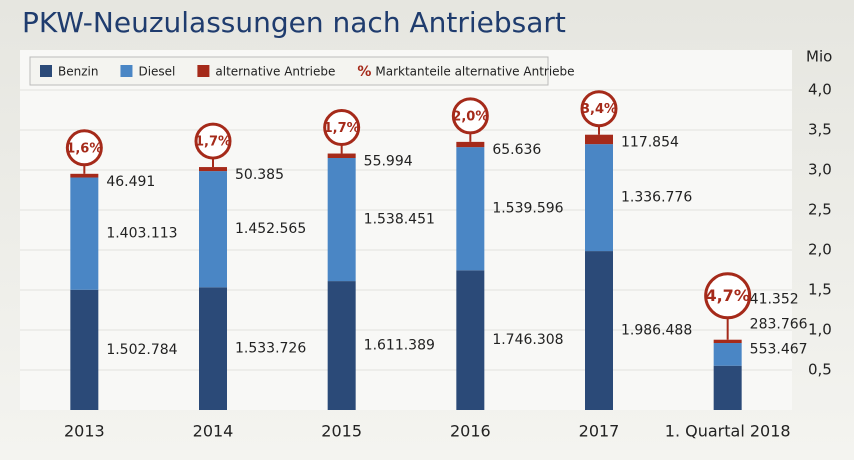 The height and width of the screenshot is (460, 854). Describe the element at coordinates (819, 57) in the screenshot. I see `y-axis-label: Mio` at that location.